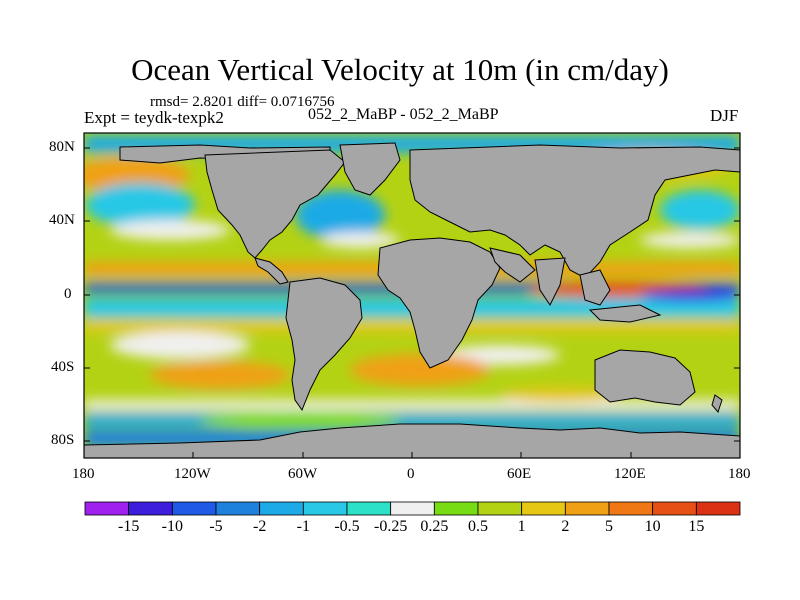 This screenshot has width=800, height=600. Describe the element at coordinates (303, 526) in the screenshot. I see `colorbar-label: -1` at that location.